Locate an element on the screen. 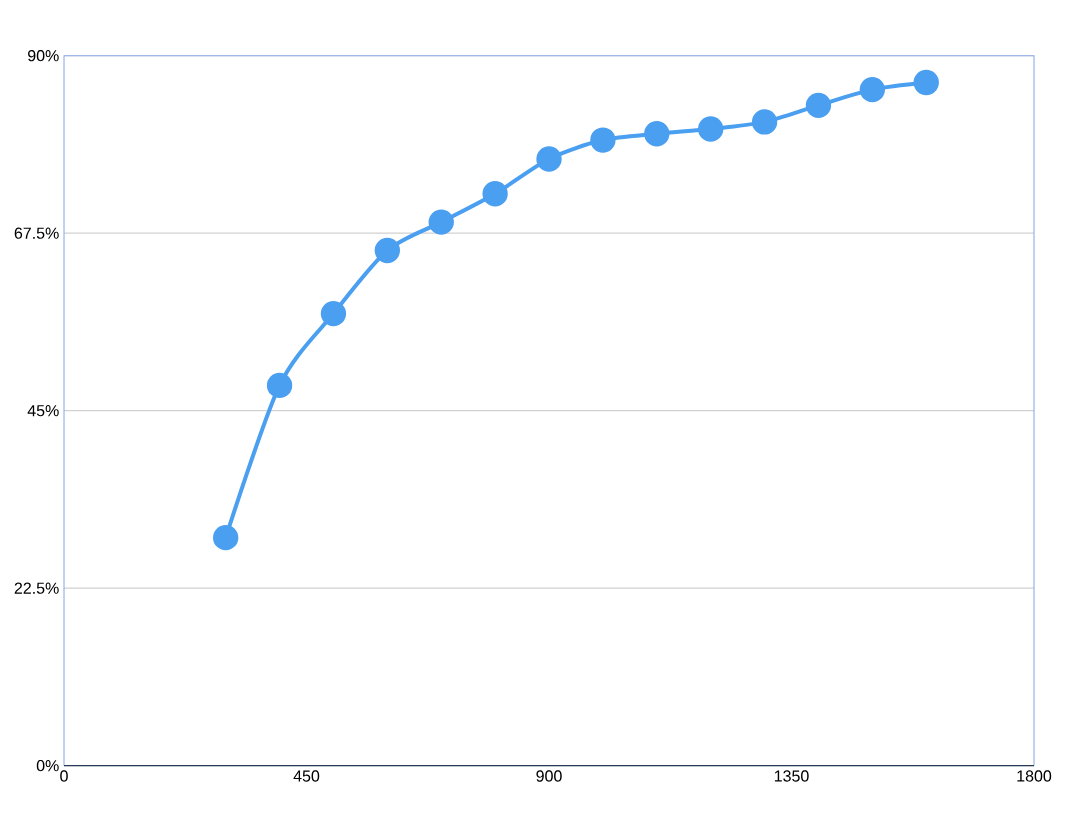 Image resolution: width=1080 pixels, height=823 pixels. y-tick-label: 45% is located at coordinates (43, 411).